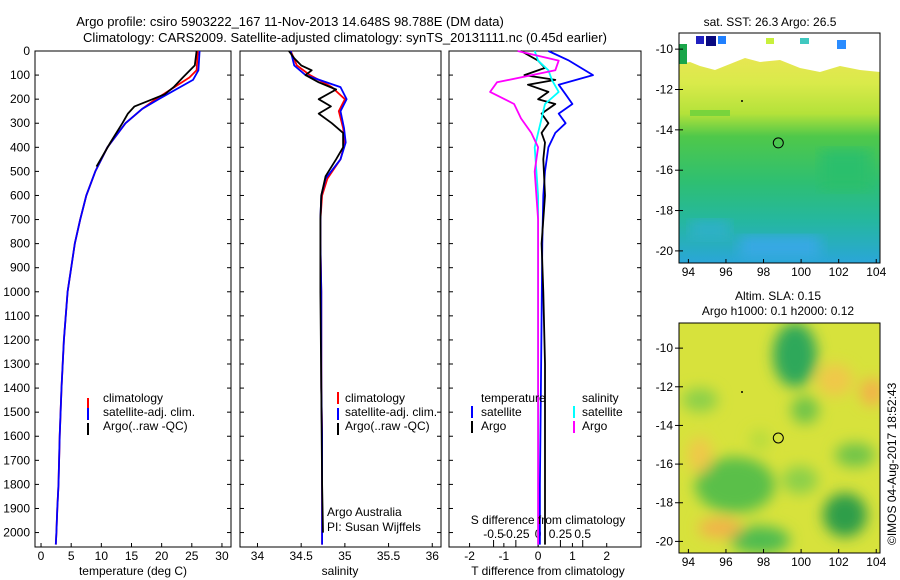 This screenshot has width=900, height=580. What do you see at coordinates (600, 398) in the screenshot?
I see `legend-title-salinity: salinity` at bounding box center [600, 398].